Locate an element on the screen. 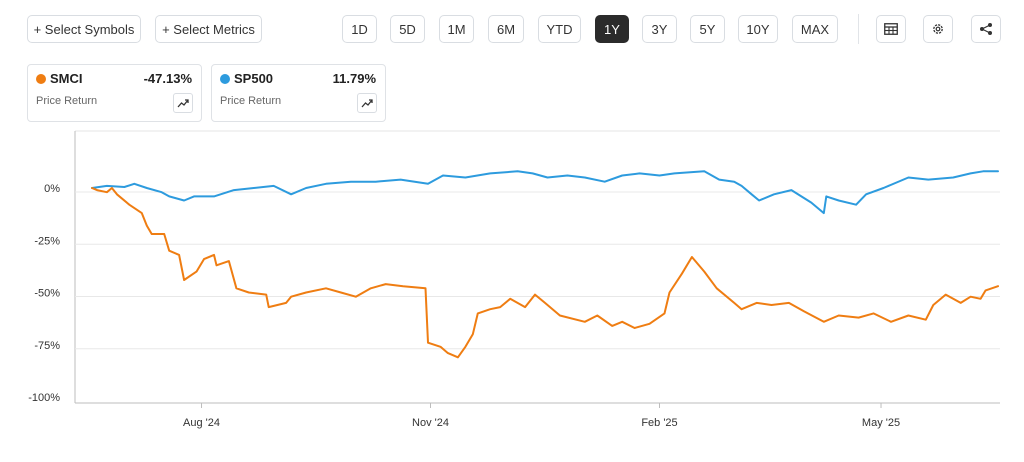 Image resolution: width=1024 pixels, height=462 pixels. smci-legend-card: SMCI -47.13% Price Return is located at coordinates (114, 93).